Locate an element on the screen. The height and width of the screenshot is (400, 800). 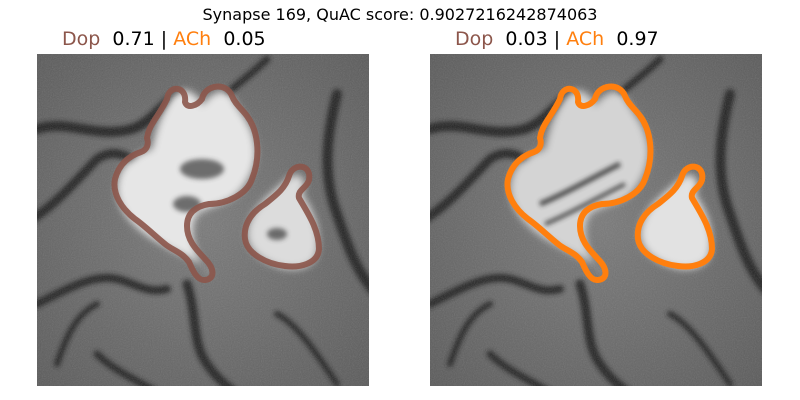
panel-title-right: Dop 0.03 | ACh 0.97 is located at coordinates (557, 39).